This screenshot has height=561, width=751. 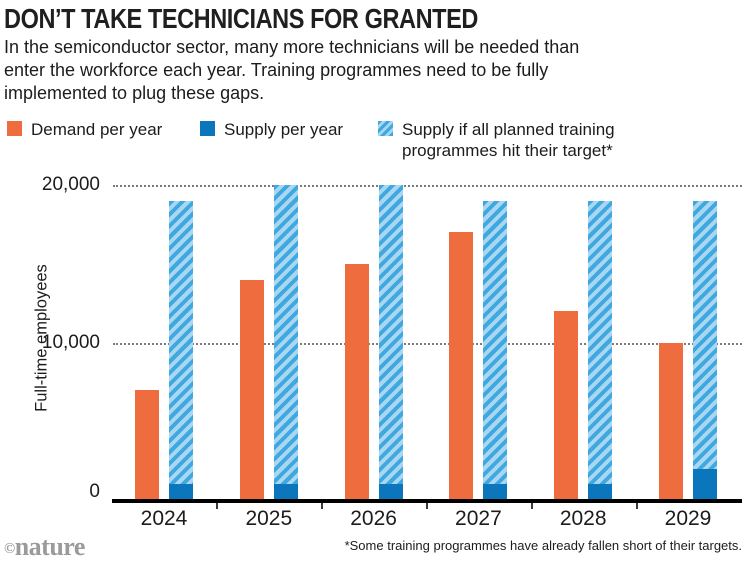 I want to click on bar-supply-2026, so click(x=390, y=492).